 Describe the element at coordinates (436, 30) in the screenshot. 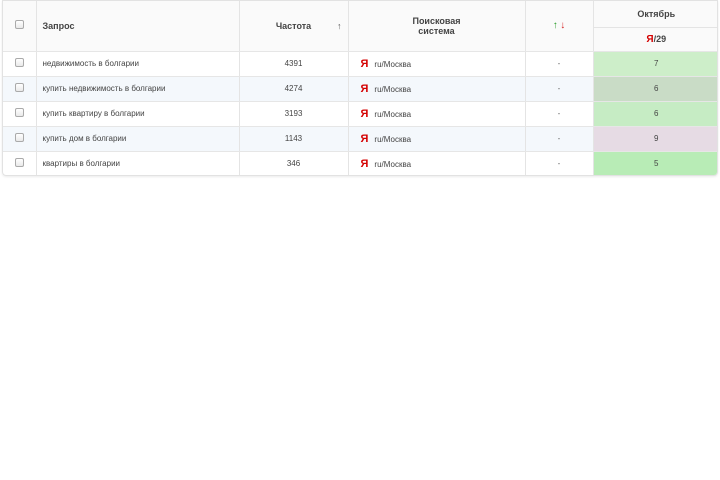

I see `search-engine-header-line2: система` at that location.